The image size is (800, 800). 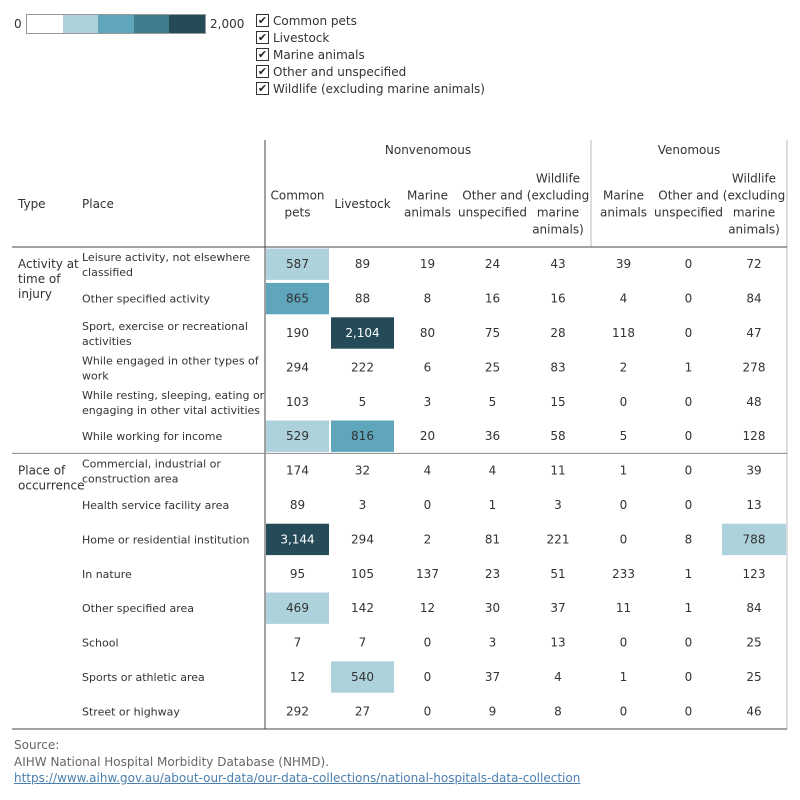 I want to click on cell-value: 75, so click(x=492, y=333).